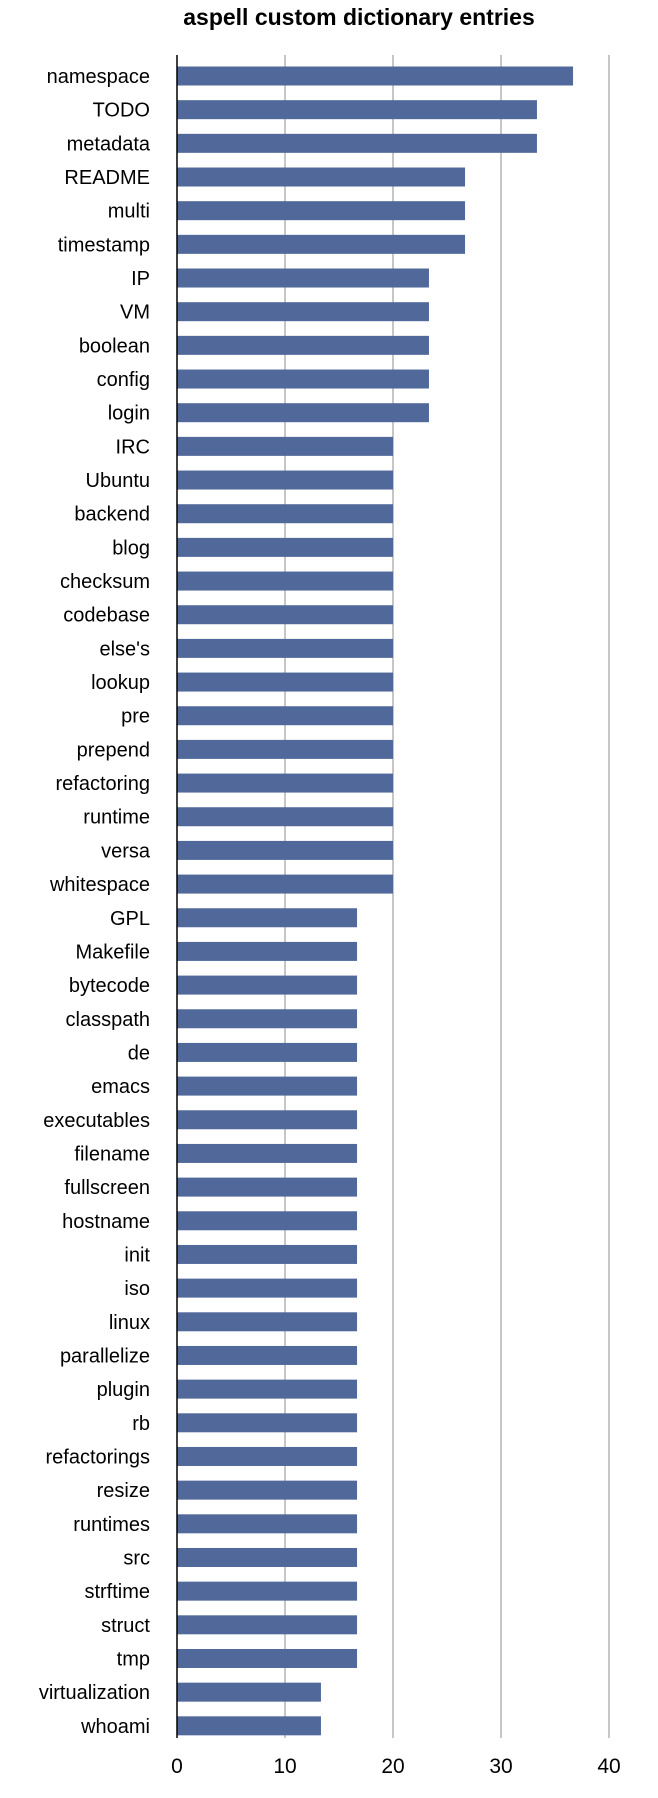 The height and width of the screenshot is (1798, 658). Describe the element at coordinates (140, 279) in the screenshot. I see `category-label: IP` at that location.